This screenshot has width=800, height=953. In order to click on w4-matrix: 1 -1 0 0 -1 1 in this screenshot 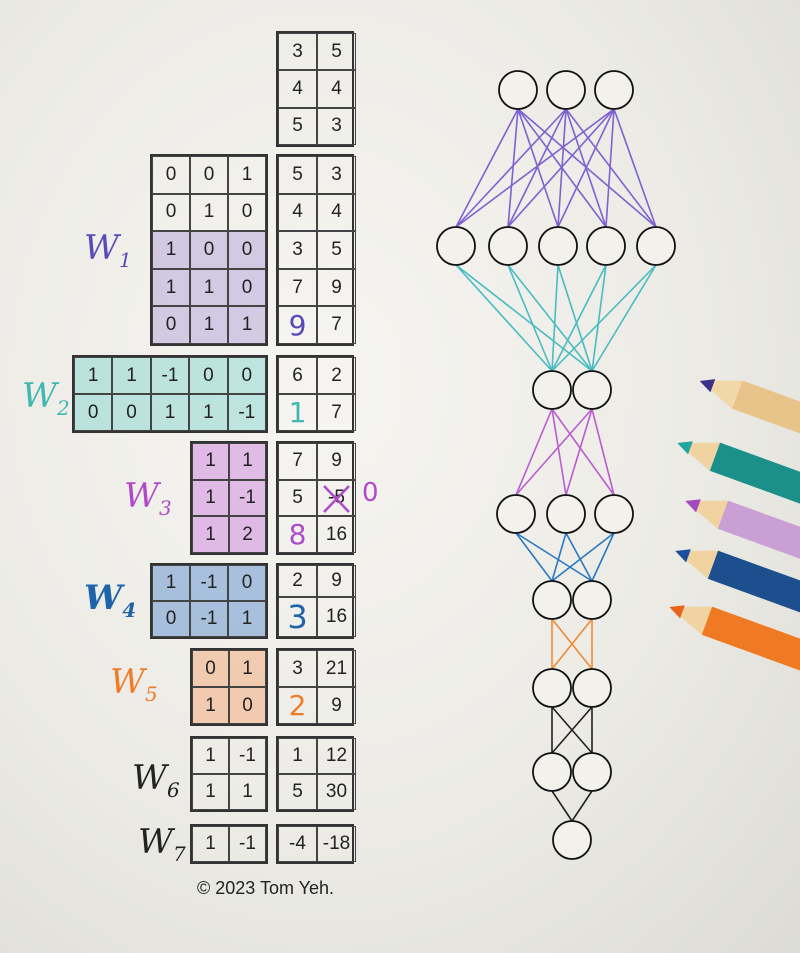, I will do `click(209, 601)`.